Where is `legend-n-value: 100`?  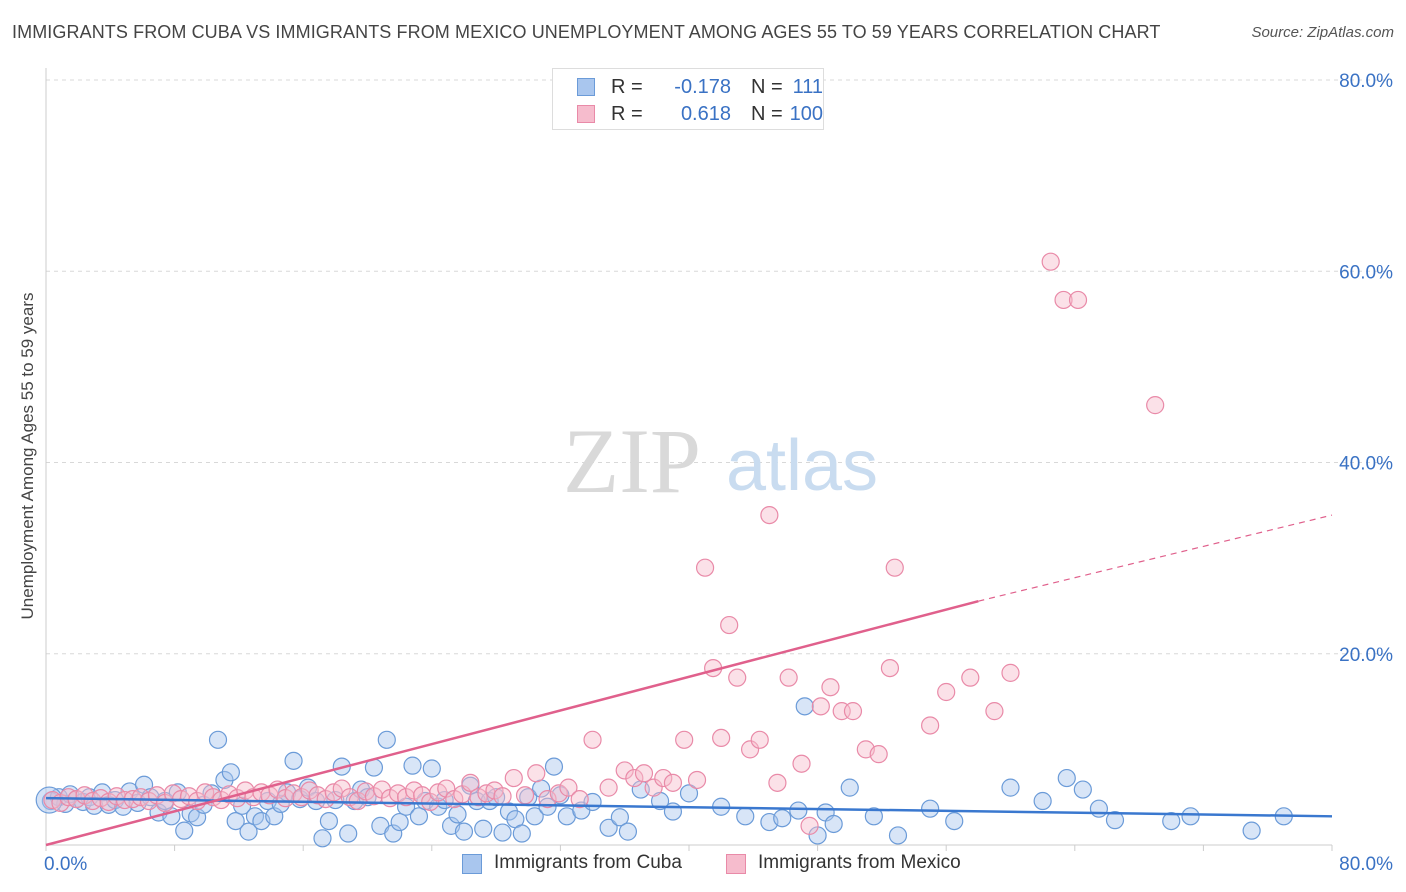 legend-n-value: 100 is located at coordinates (806, 114).